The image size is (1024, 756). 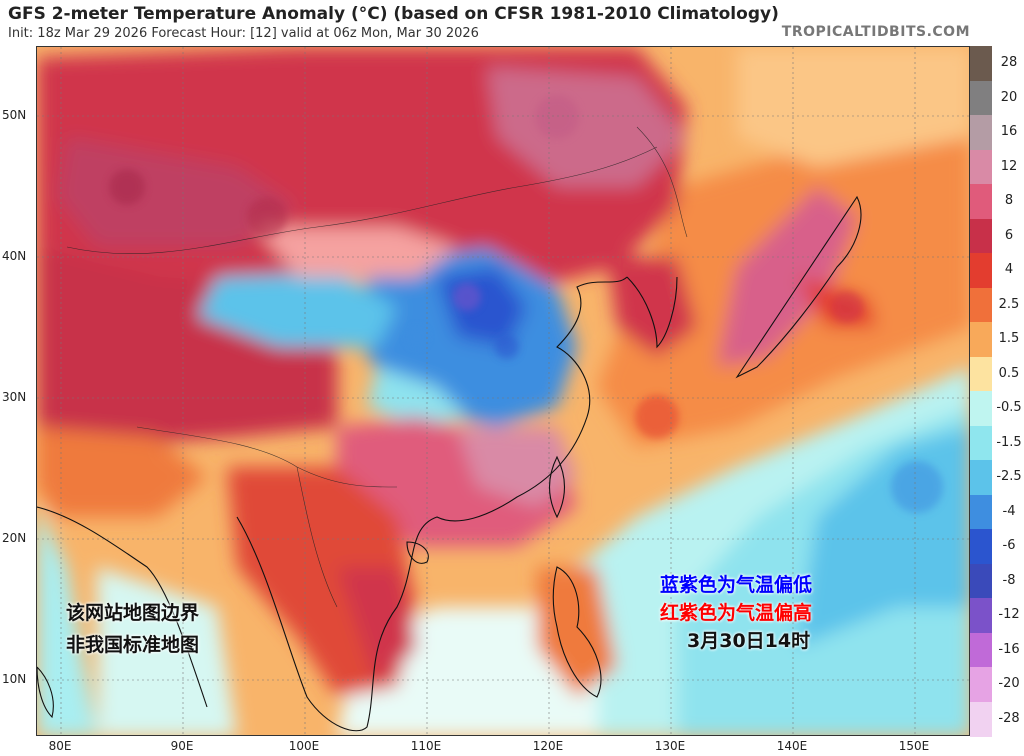 What do you see at coordinates (60, 746) in the screenshot?
I see `lon-label-80e: 80E` at bounding box center [60, 746].